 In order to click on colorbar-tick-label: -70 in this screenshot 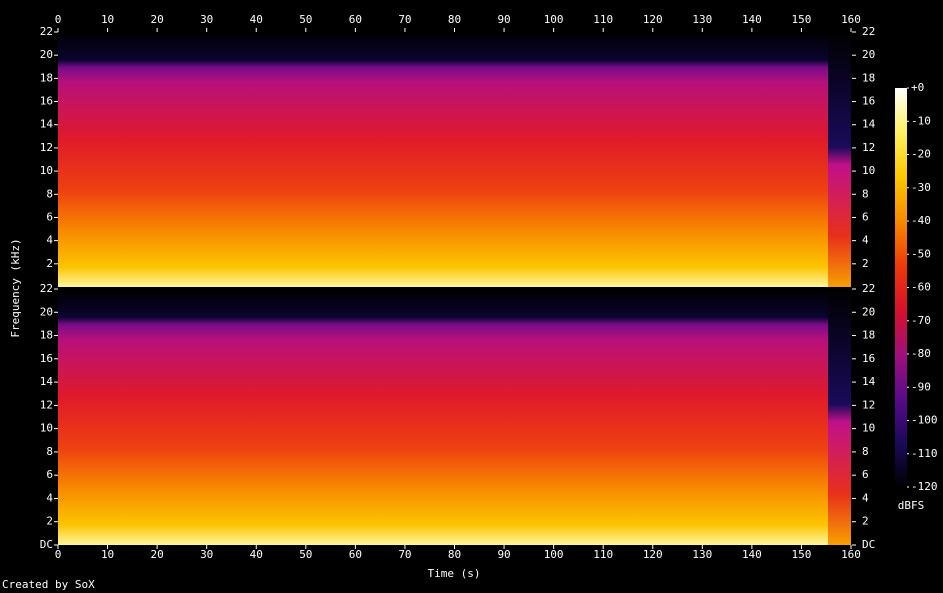, I will do `click(921, 320)`.